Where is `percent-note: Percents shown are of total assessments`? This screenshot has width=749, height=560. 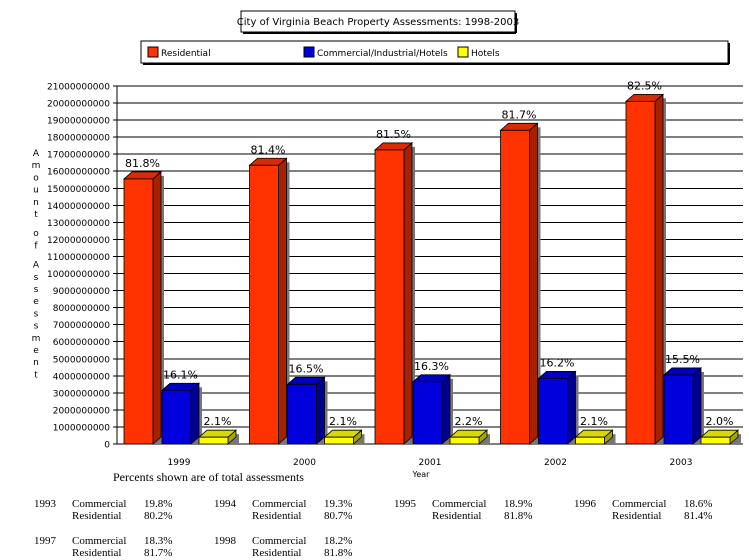 percent-note: Percents shown are of total assessments is located at coordinates (208, 477).